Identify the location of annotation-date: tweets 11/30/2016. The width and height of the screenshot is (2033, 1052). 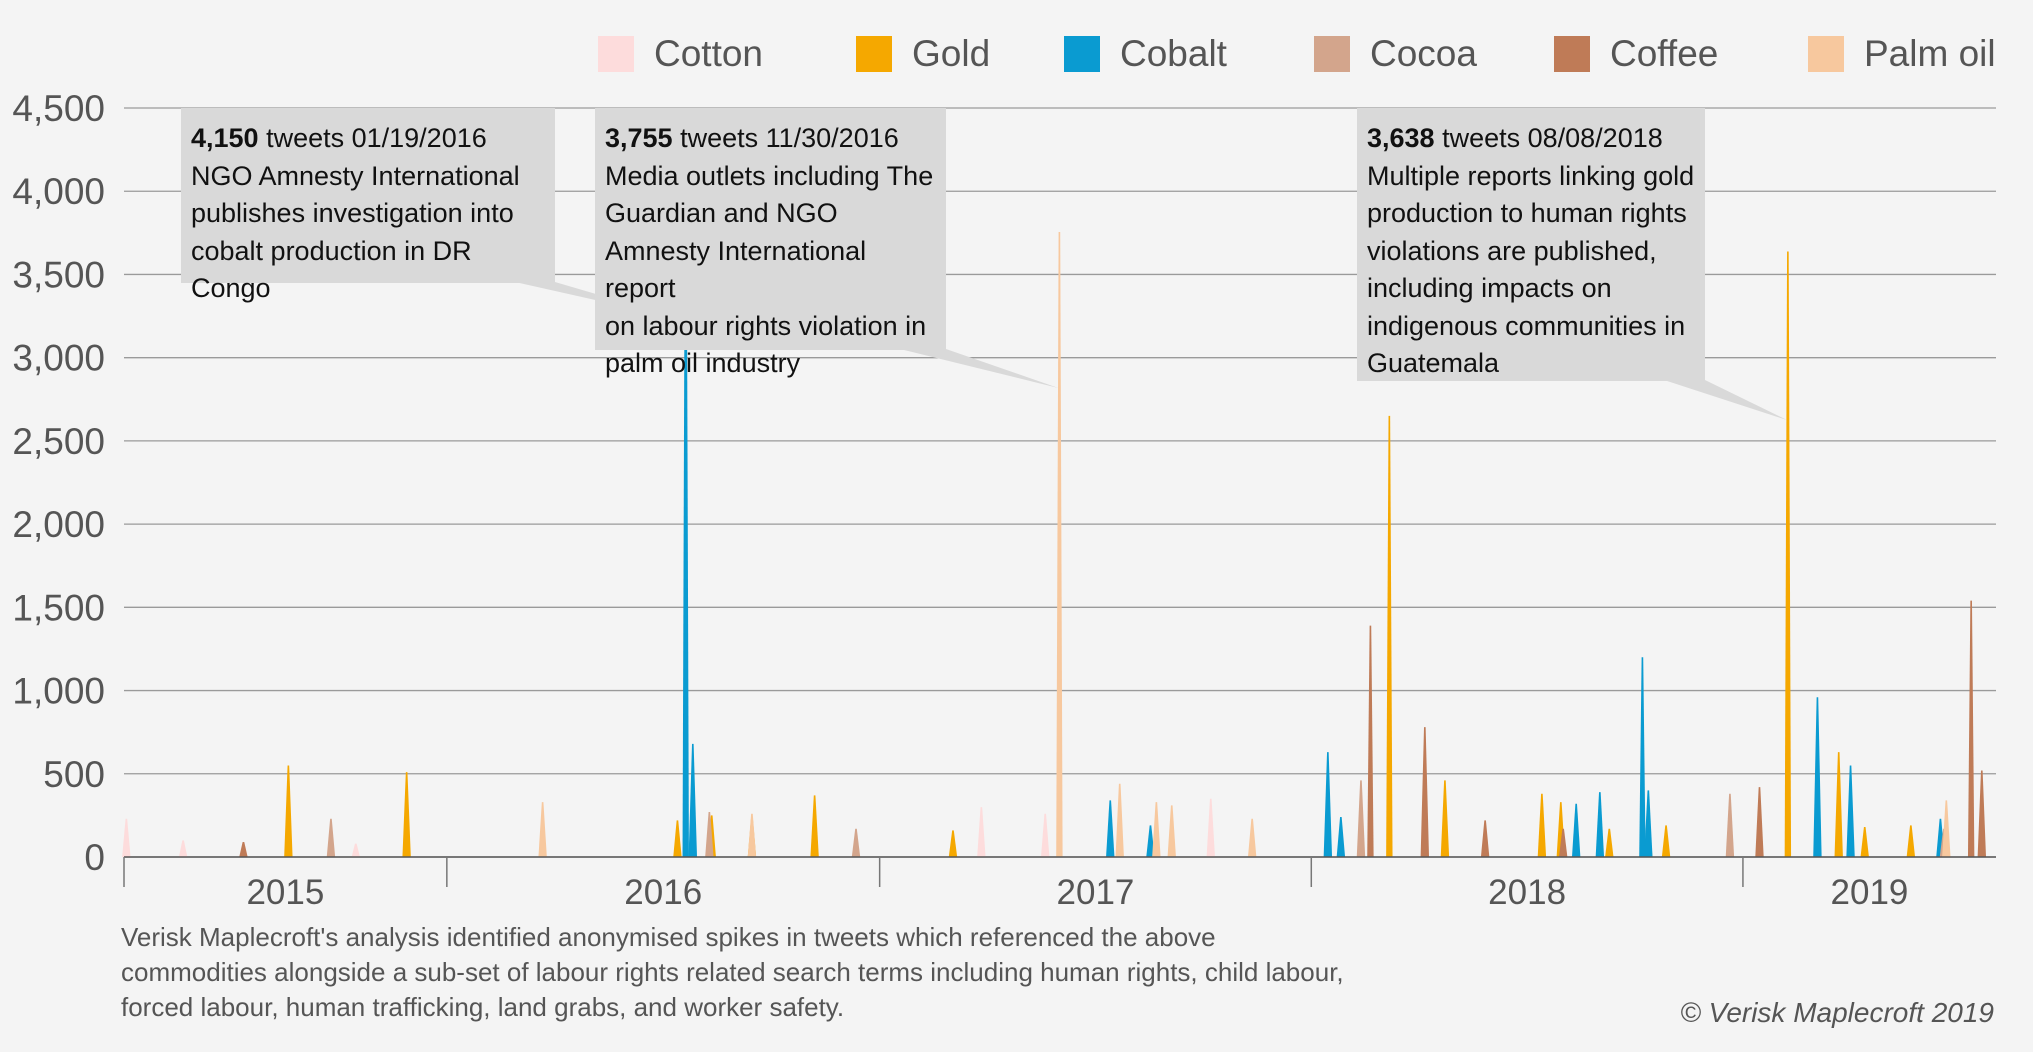
(785, 138).